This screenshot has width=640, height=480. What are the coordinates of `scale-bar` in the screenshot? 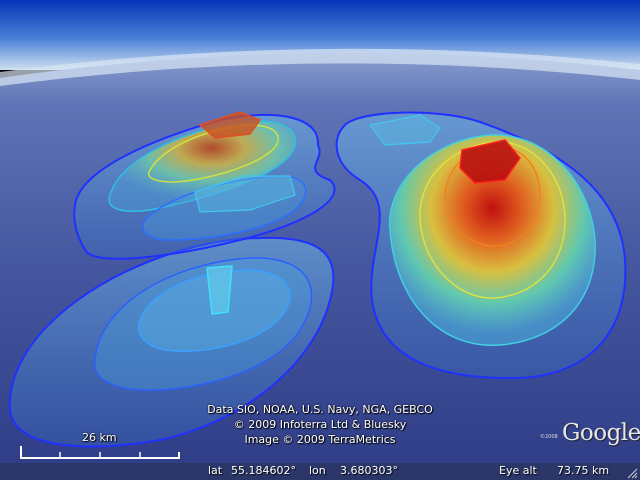 It's located at (100, 452).